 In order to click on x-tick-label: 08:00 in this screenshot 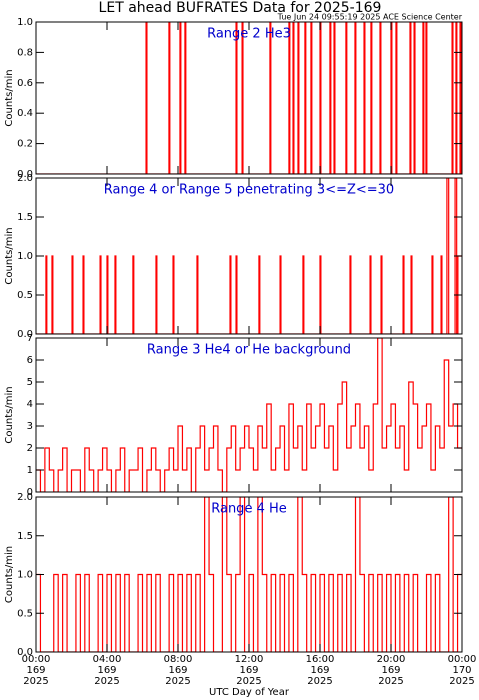, I will do `click(178, 659)`.